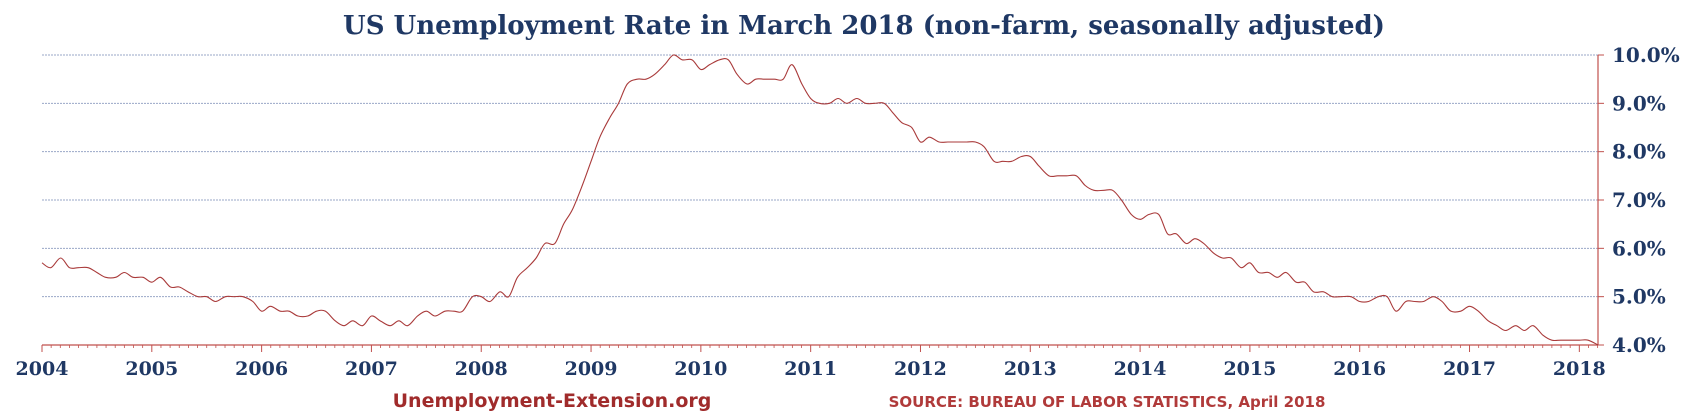 This screenshot has width=1685, height=416. Describe the element at coordinates (1140, 369) in the screenshot. I see `x-tick-label: 2014` at that location.